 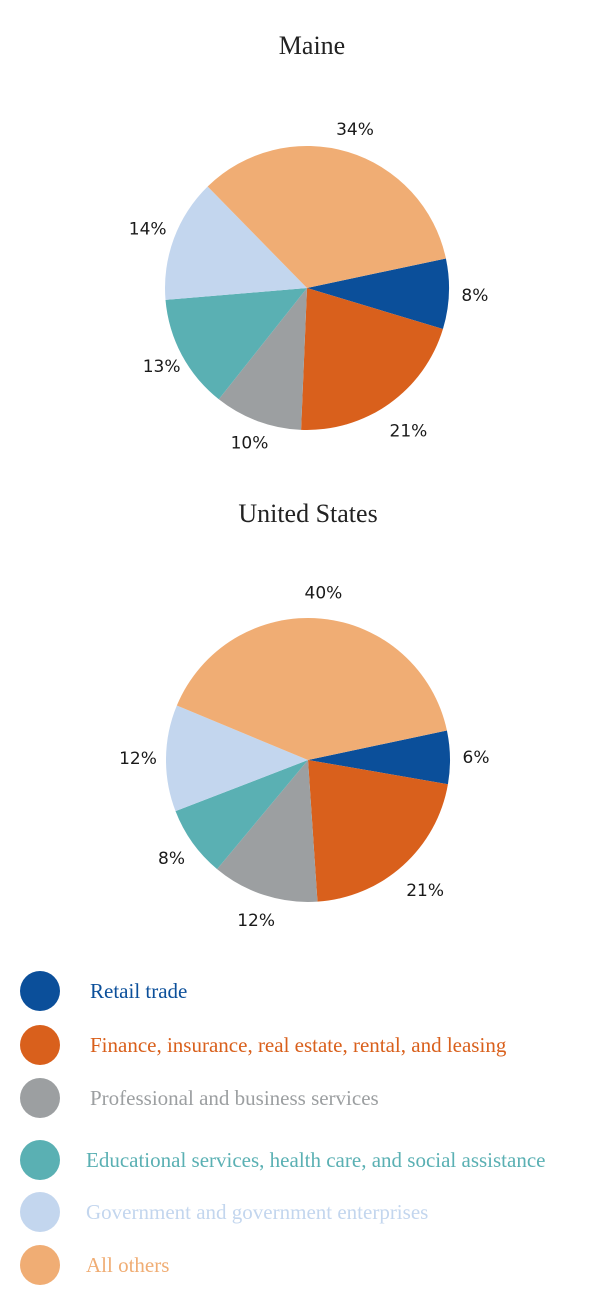 What do you see at coordinates (308, 1265) in the screenshot?
I see `legend-item-all-others: All others` at bounding box center [308, 1265].